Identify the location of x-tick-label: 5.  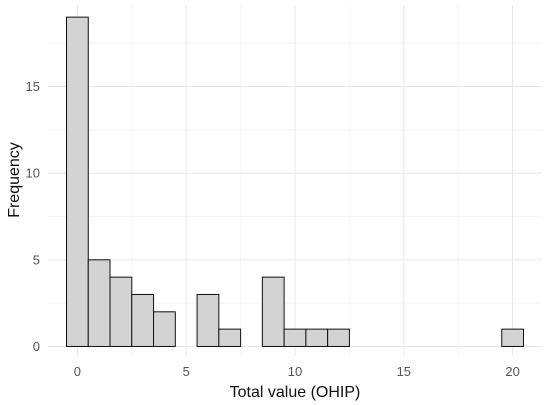
(186, 371).